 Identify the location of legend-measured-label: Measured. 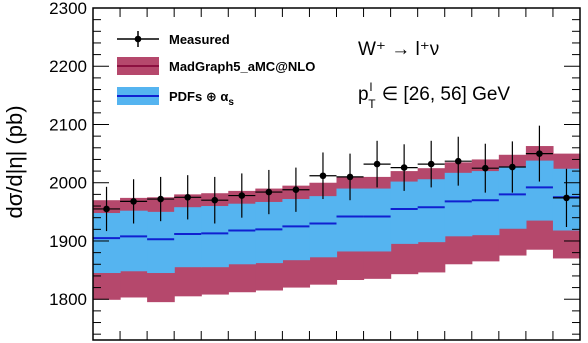
(199, 39).